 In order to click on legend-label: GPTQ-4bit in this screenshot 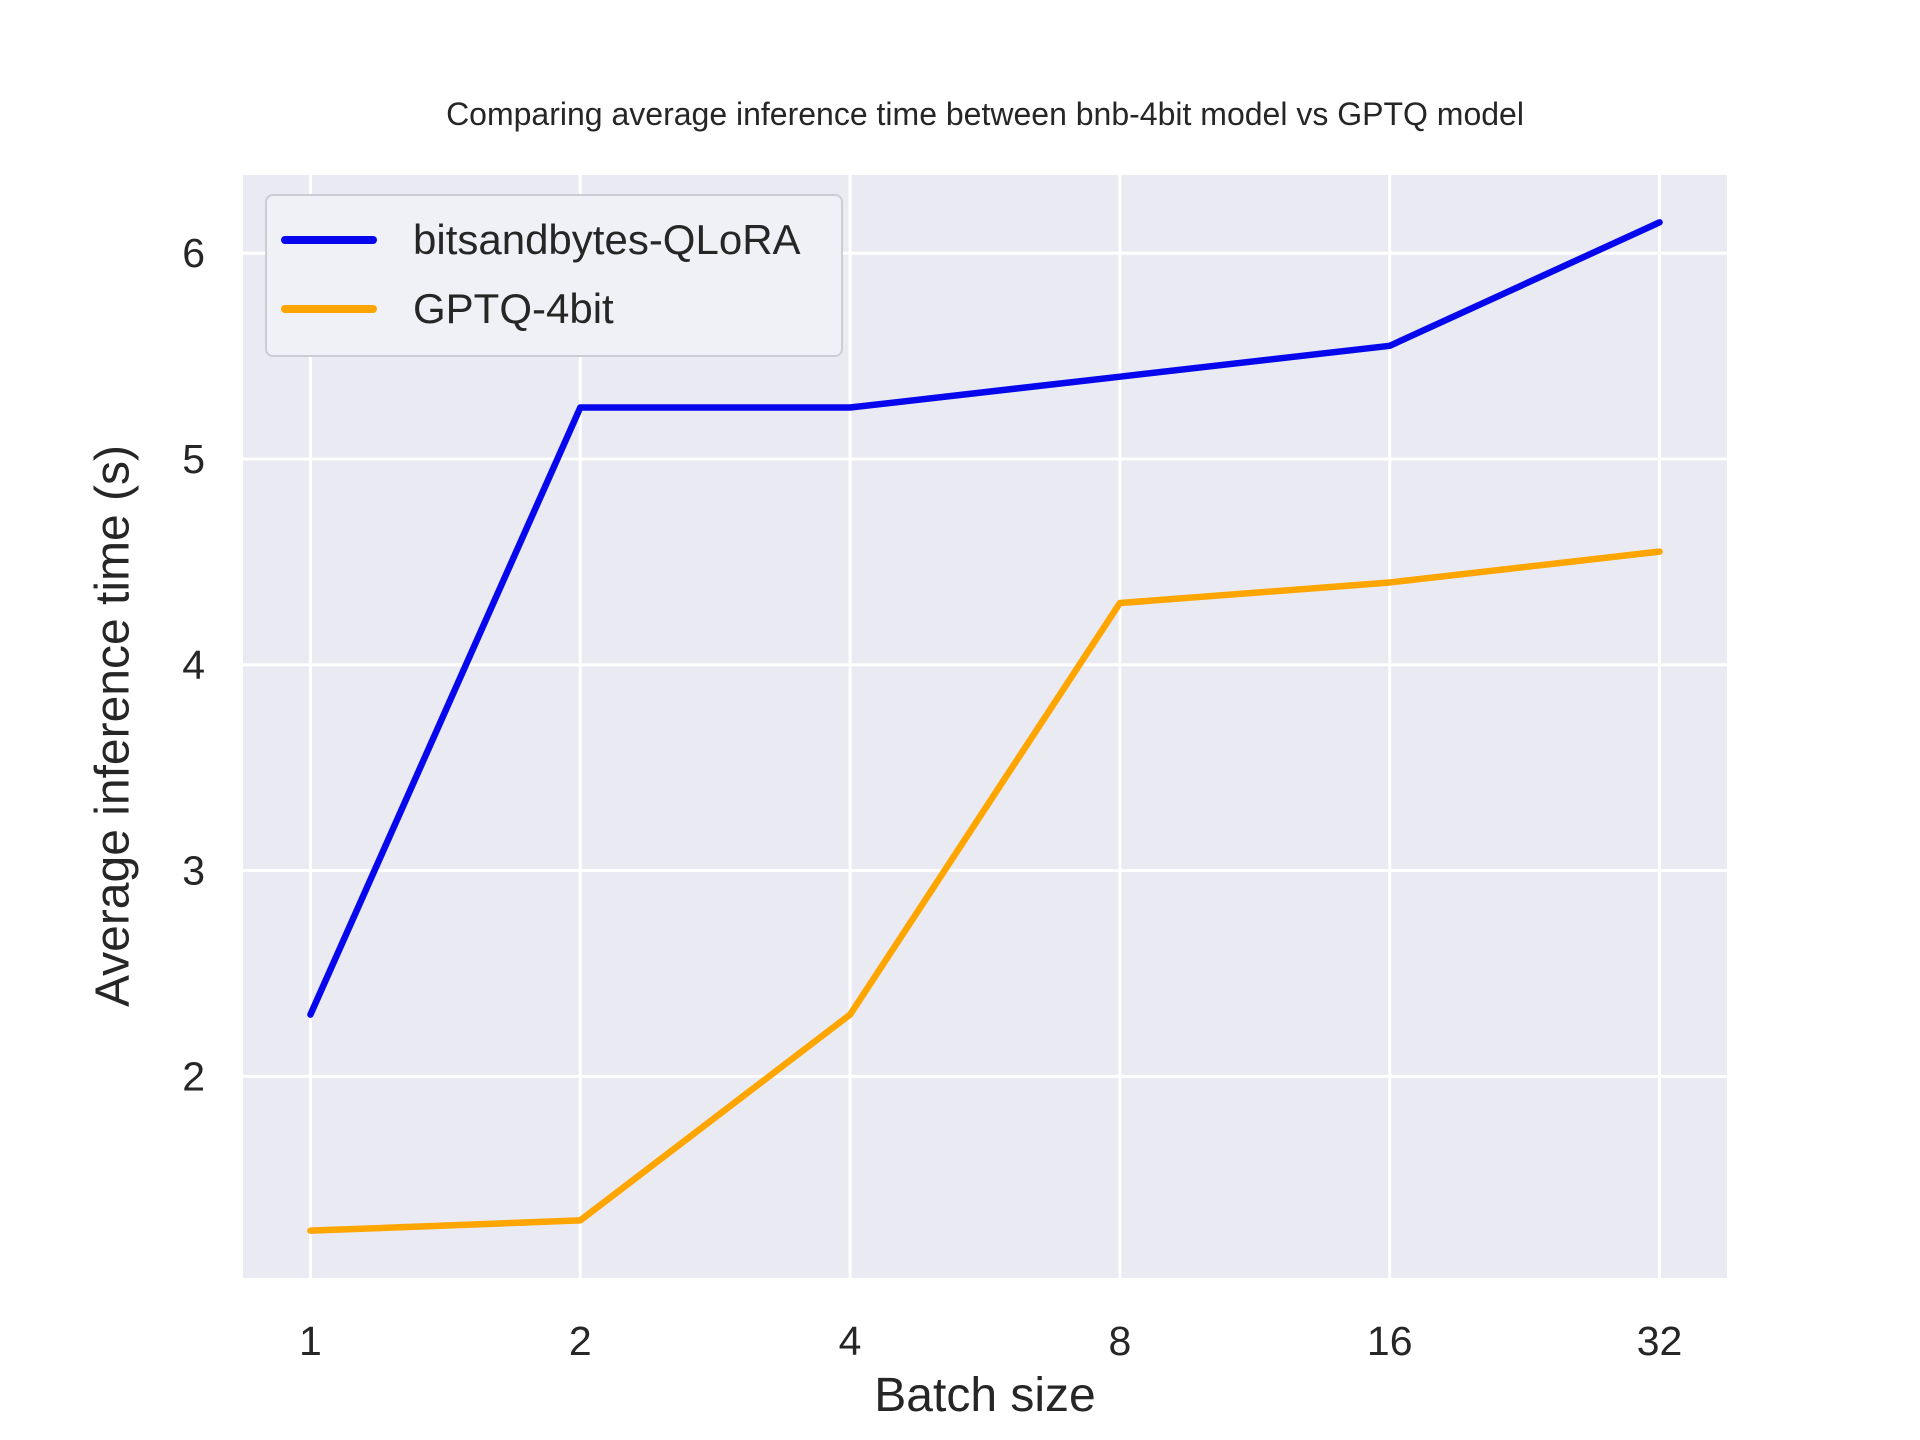, I will do `click(513, 308)`.